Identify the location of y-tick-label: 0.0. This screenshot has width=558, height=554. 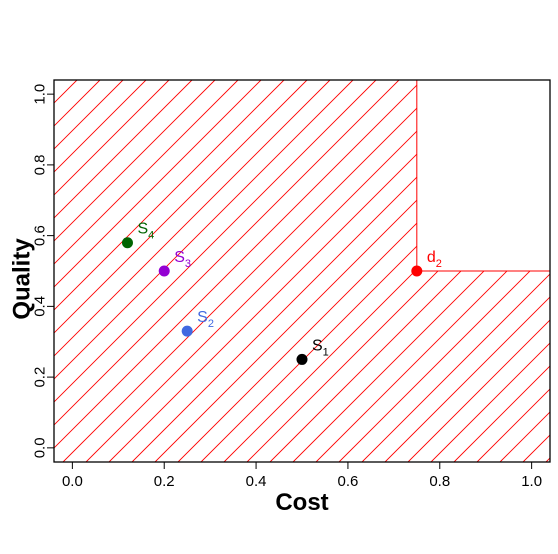
(40, 447).